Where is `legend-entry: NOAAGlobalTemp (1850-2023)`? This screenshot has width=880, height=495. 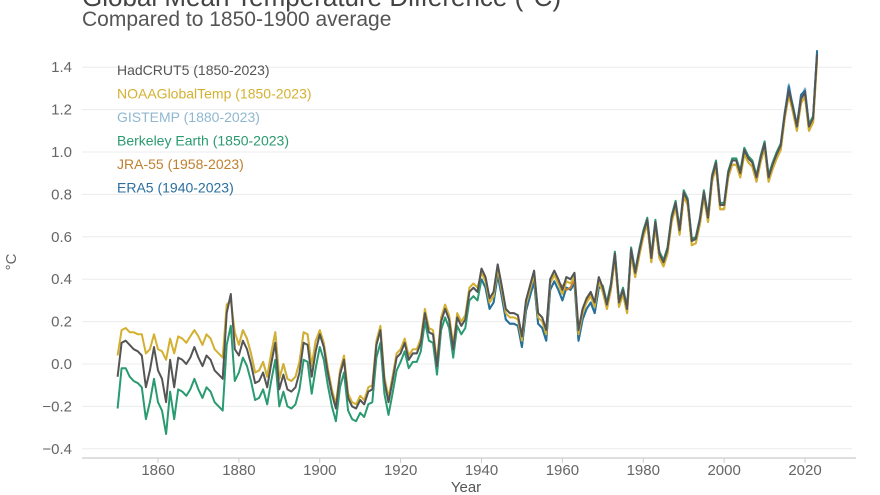 legend-entry: NOAAGlobalTemp (1850-2023) is located at coordinates (214, 94).